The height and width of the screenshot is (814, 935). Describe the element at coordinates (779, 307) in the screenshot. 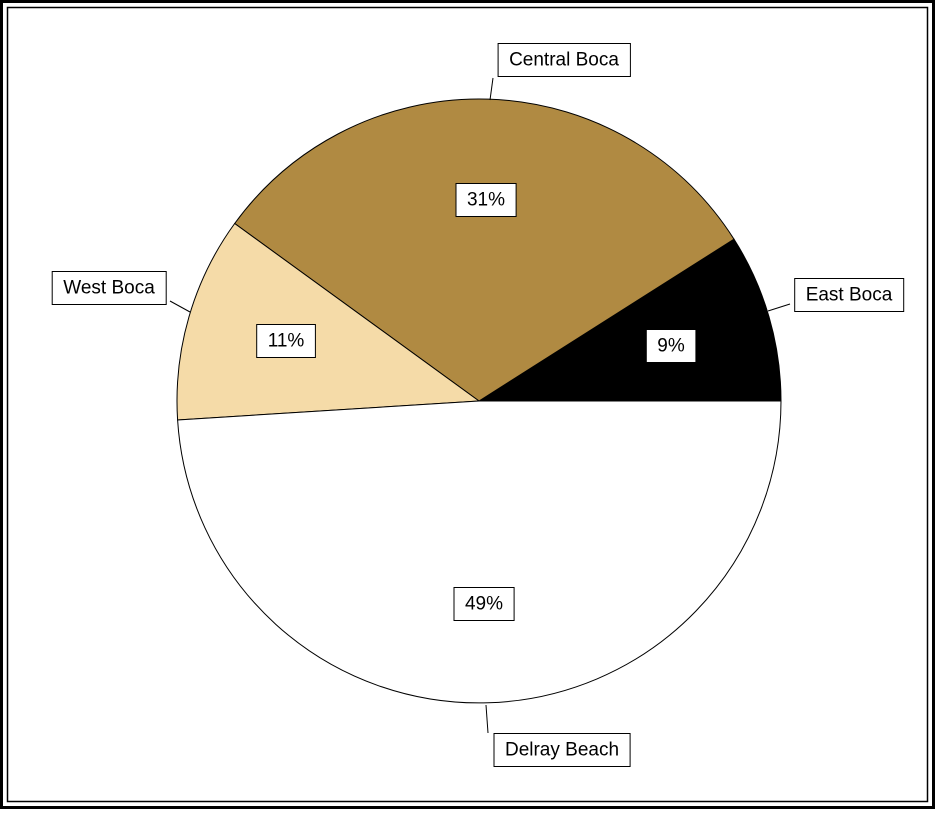

I see `leader-line-east-boca` at that location.